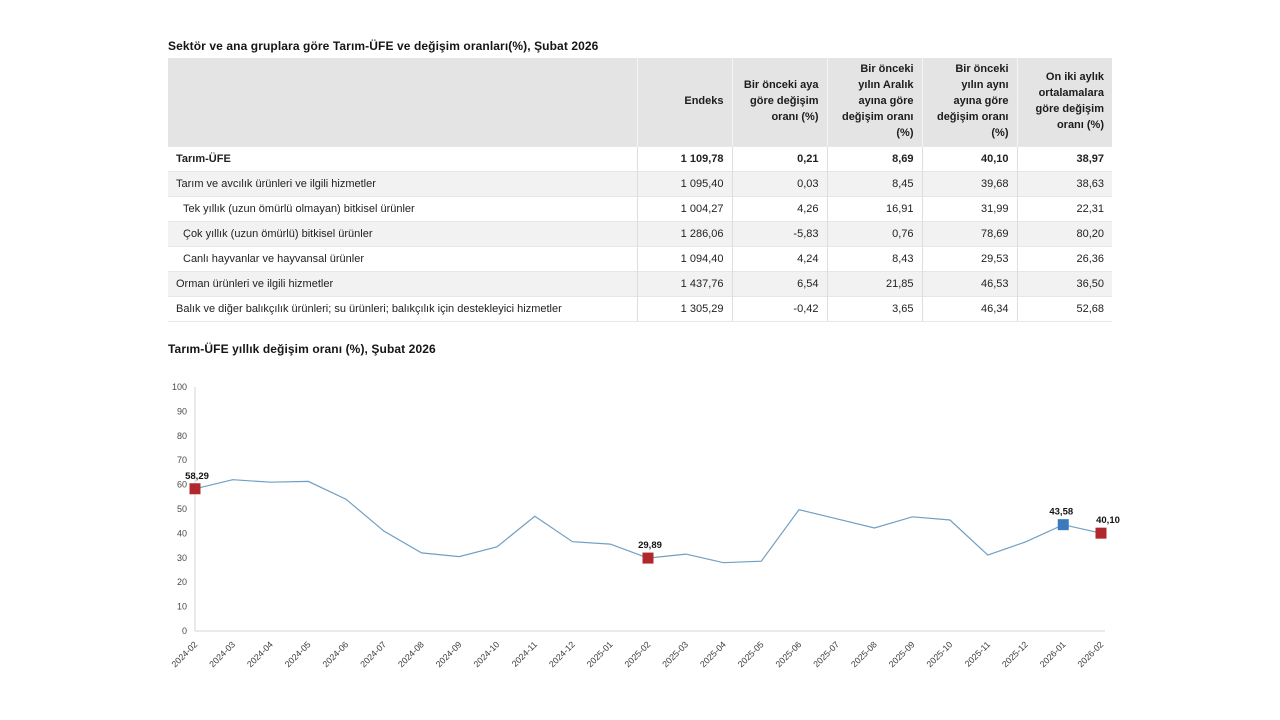  I want to click on y-tick-label: 80, so click(182, 436).